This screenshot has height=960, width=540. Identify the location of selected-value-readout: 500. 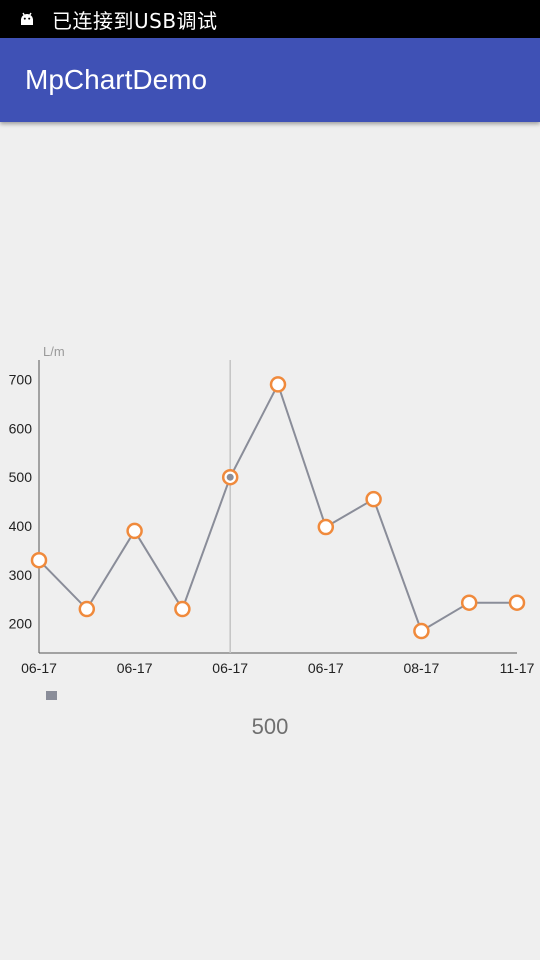
(270, 726).